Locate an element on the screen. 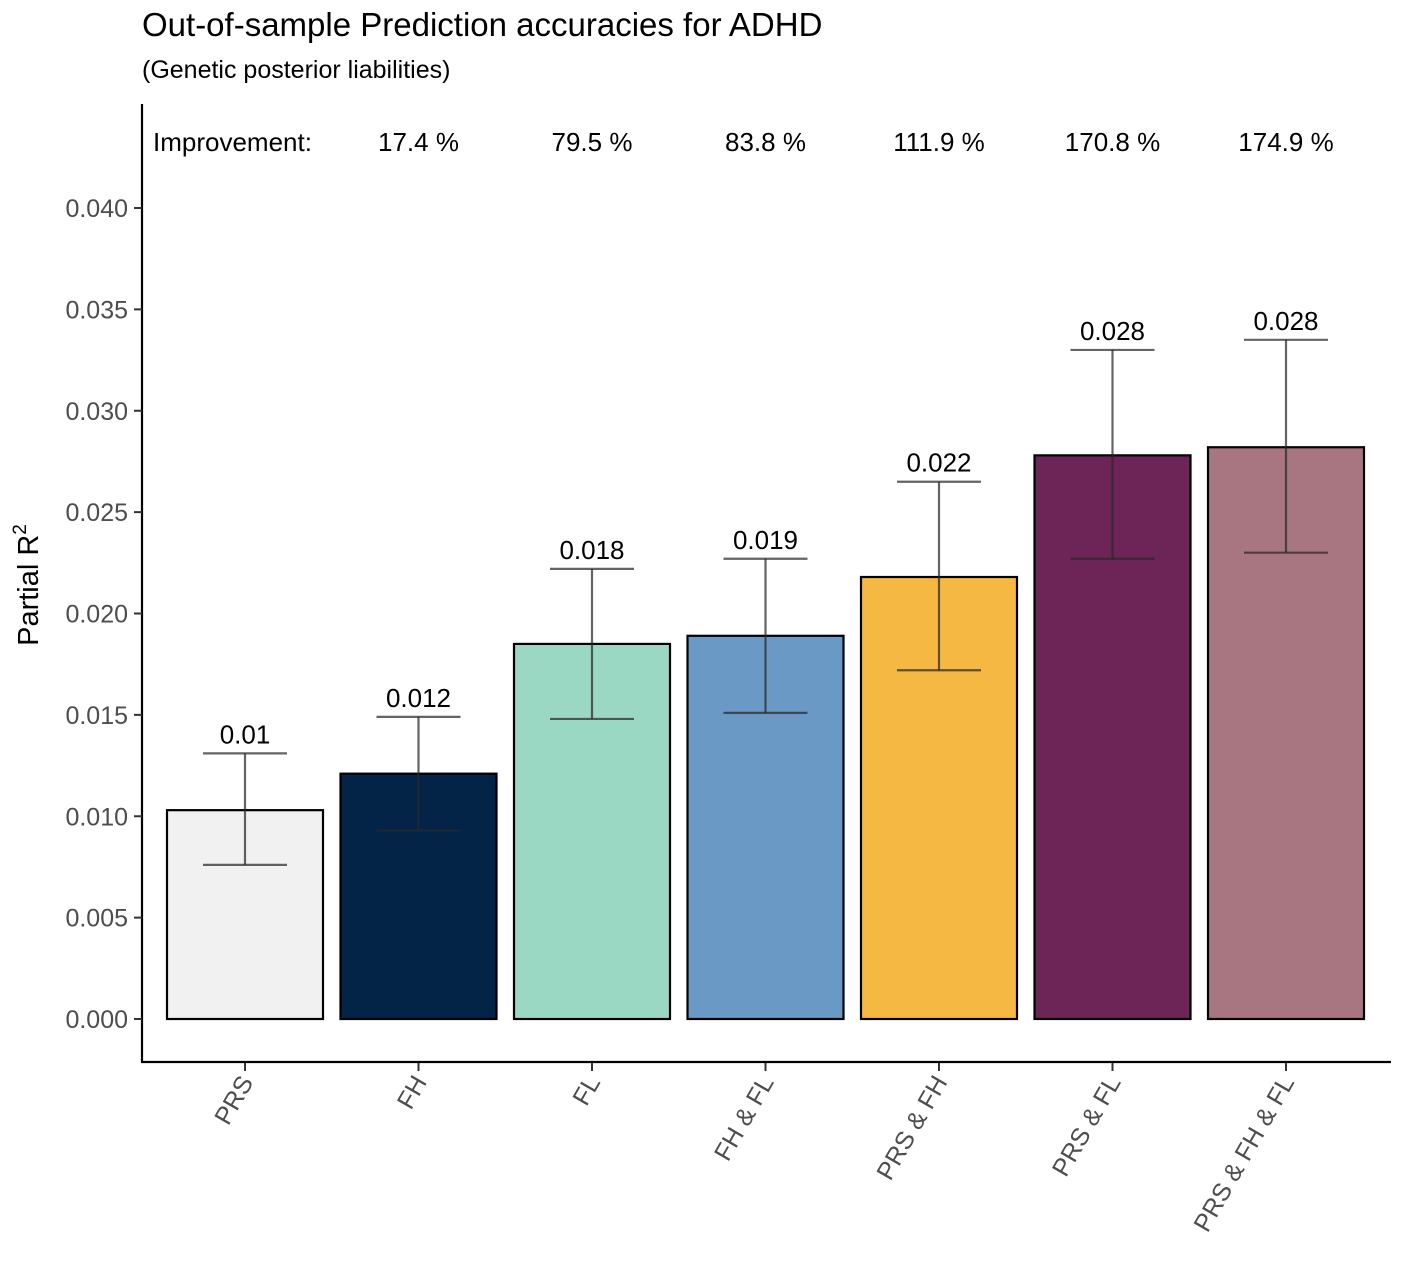  improvement-value: 174.9 % is located at coordinates (1285, 142).